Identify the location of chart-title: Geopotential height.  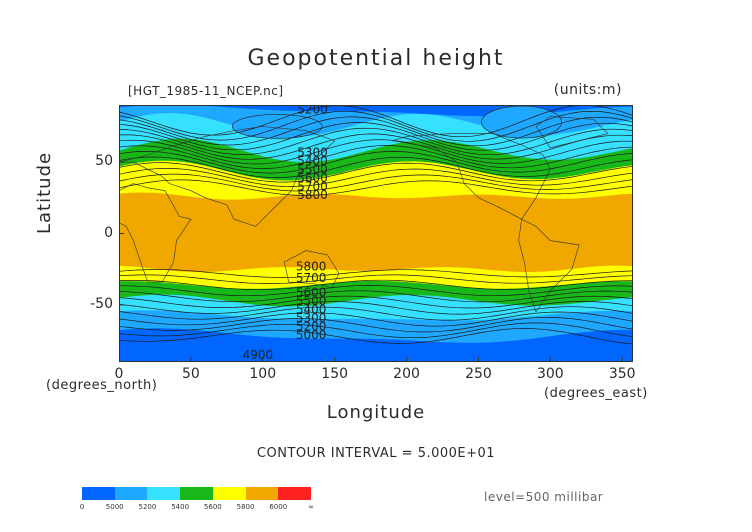
(376, 58).